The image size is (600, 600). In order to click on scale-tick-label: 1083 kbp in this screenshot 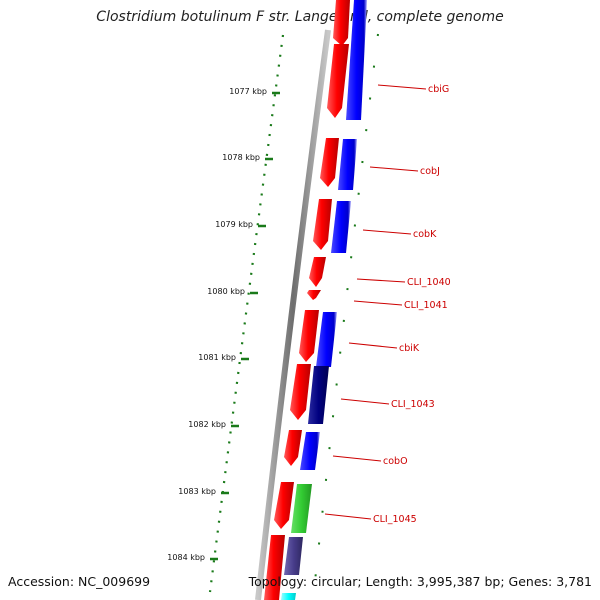, I will do `click(197, 491)`.